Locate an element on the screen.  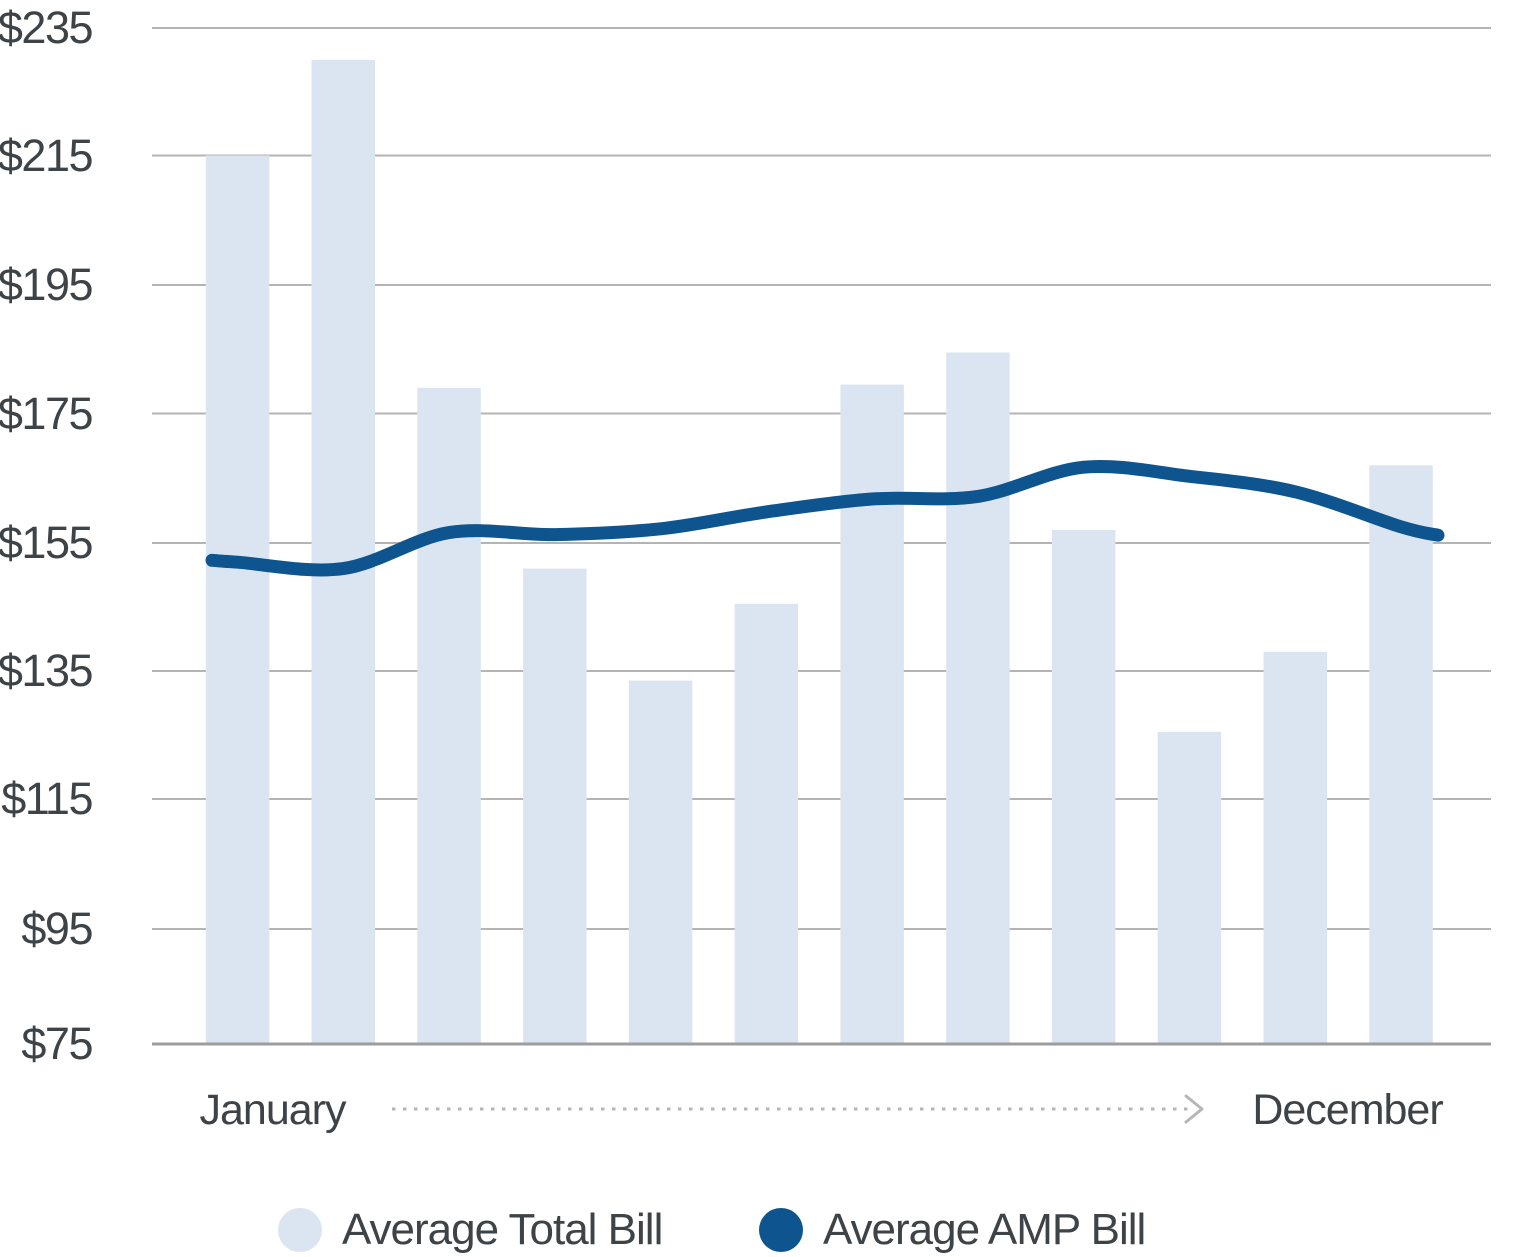
legend-item-average-total-bill: Average Total Bill is located at coordinates (470, 1229).